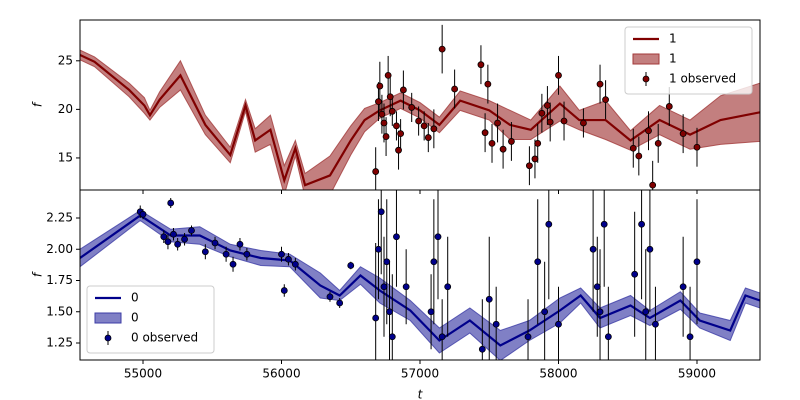 The image size is (800, 400). I want to click on y-tick-label: 2.25, so click(59, 218).